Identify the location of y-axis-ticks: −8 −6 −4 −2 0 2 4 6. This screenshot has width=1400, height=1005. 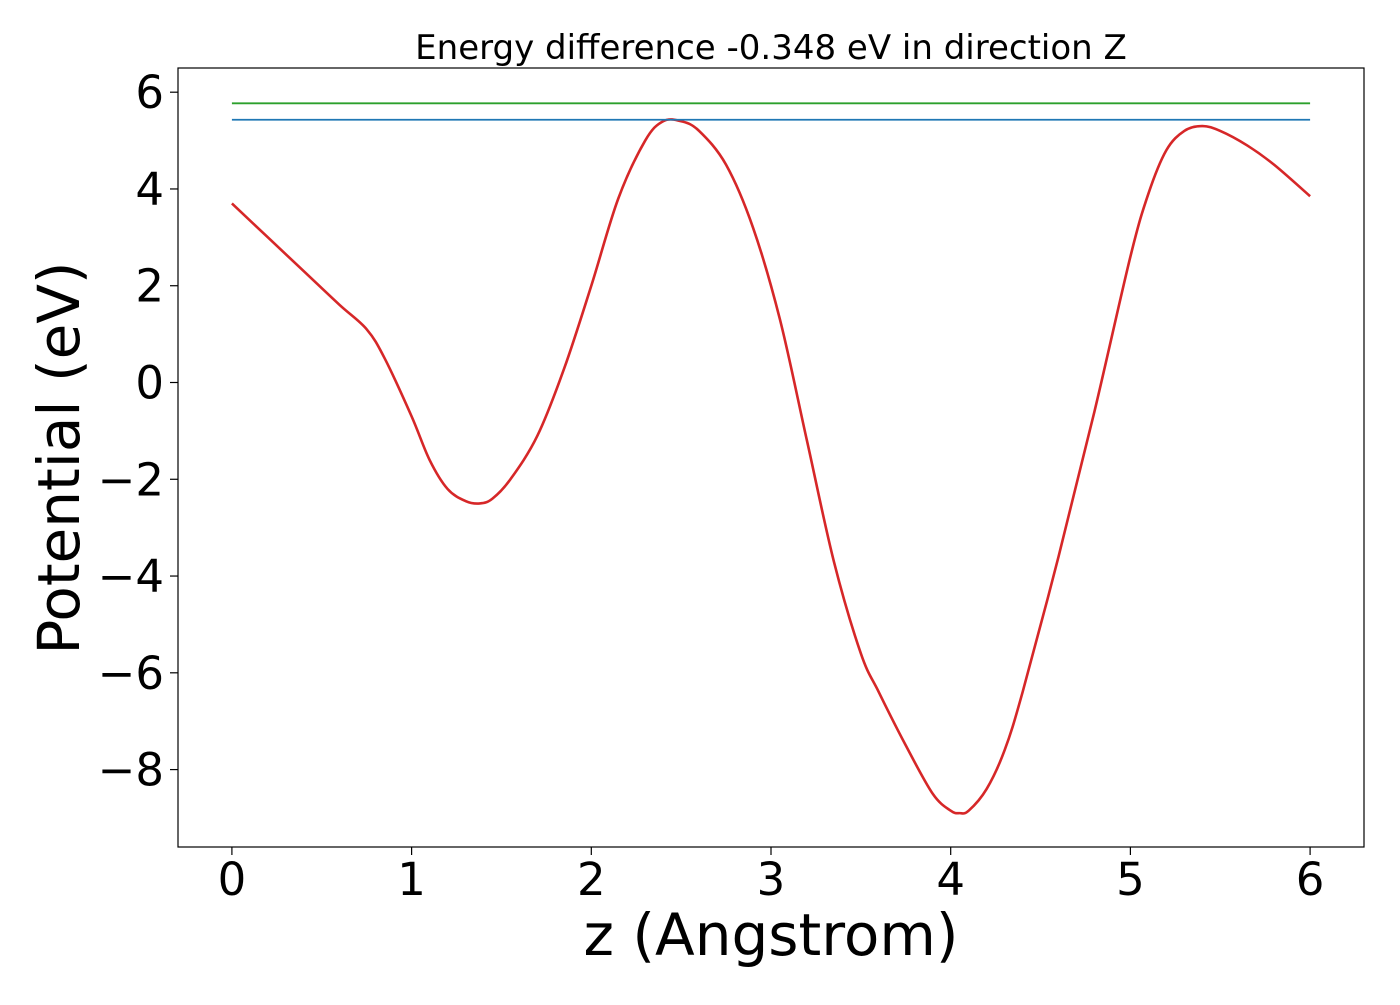
(138, 431).